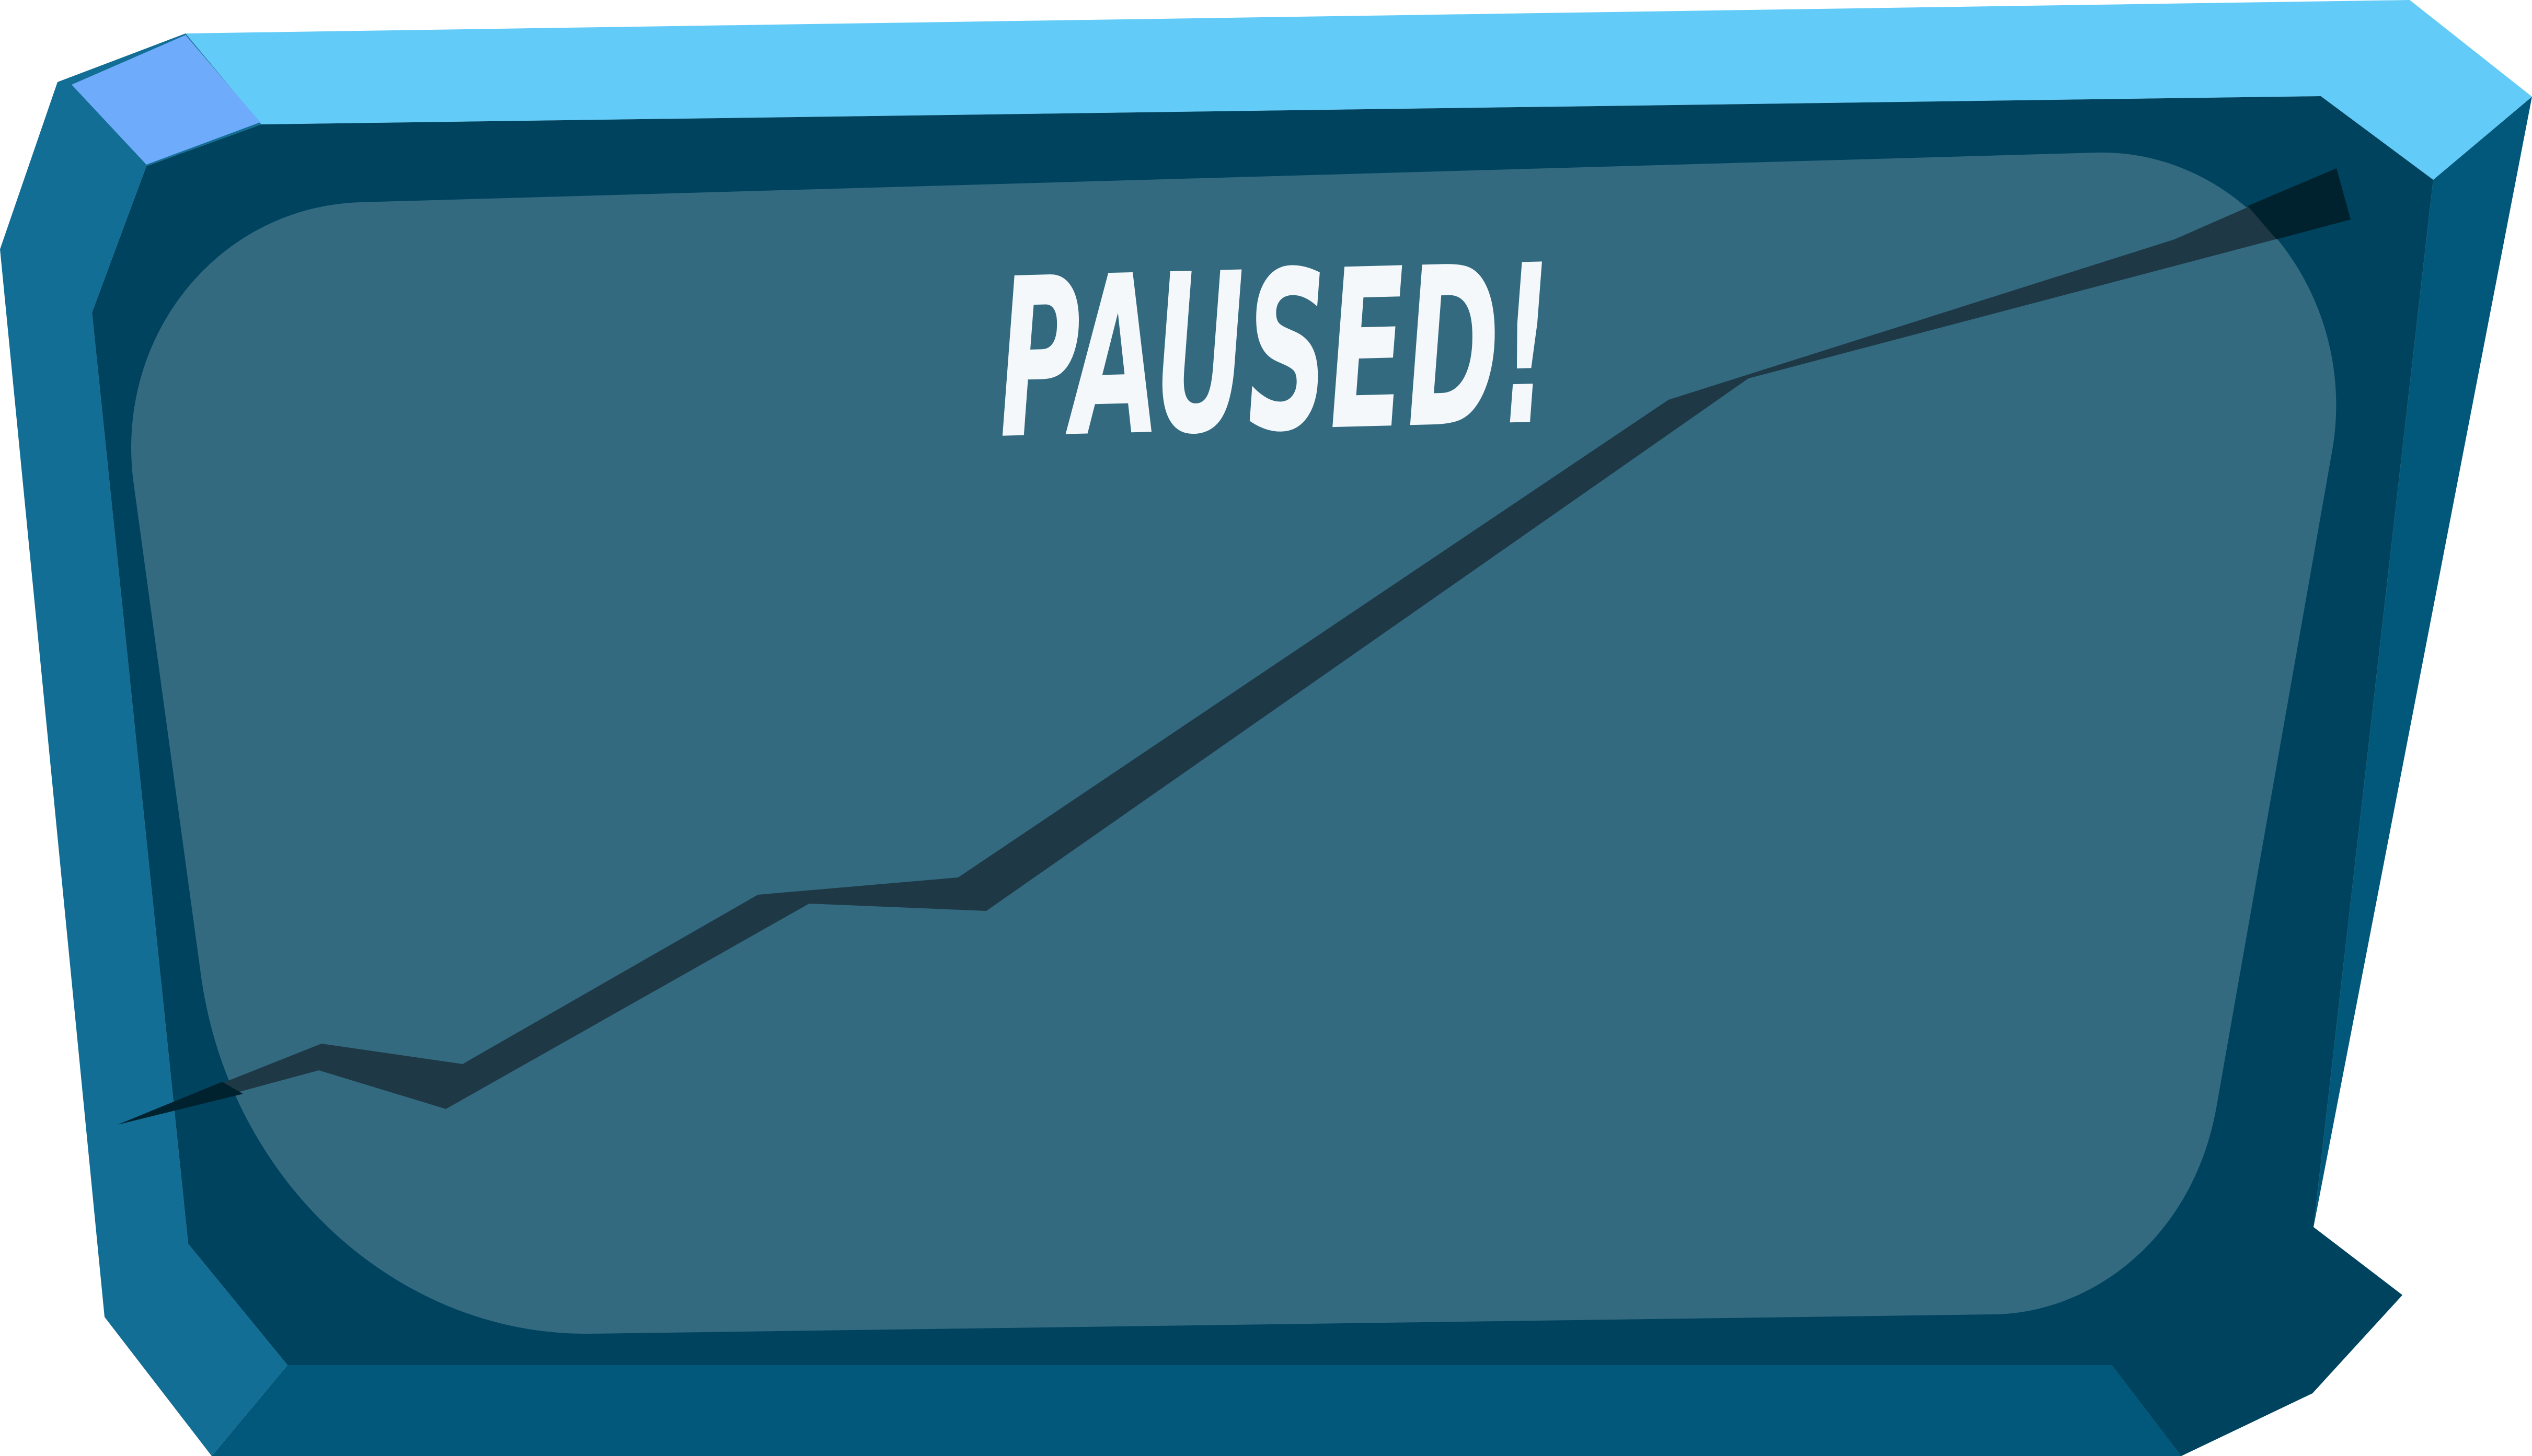 The image size is (2532, 1456). What do you see at coordinates (166, 100) in the screenshot?
I see `frame-corner-highlight` at bounding box center [166, 100].